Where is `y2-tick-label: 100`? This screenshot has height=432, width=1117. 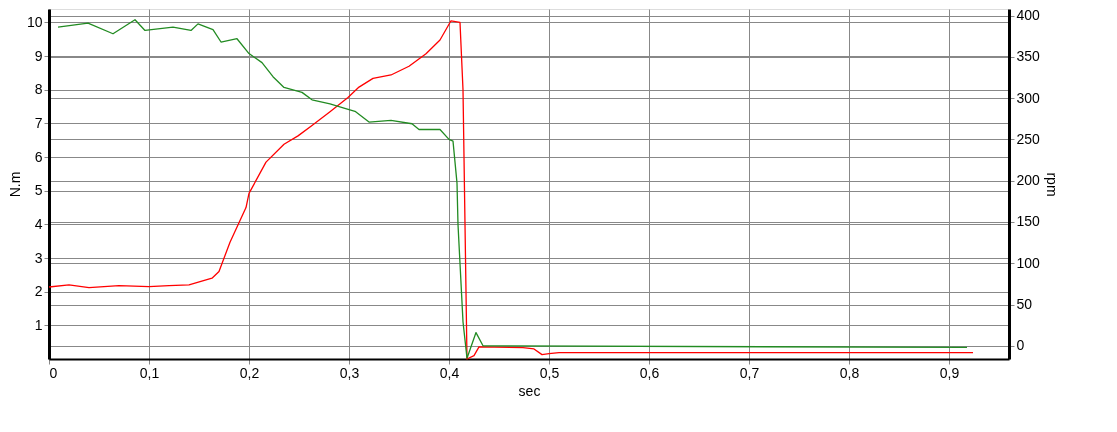 y2-tick-label: 100 is located at coordinates (1028, 262).